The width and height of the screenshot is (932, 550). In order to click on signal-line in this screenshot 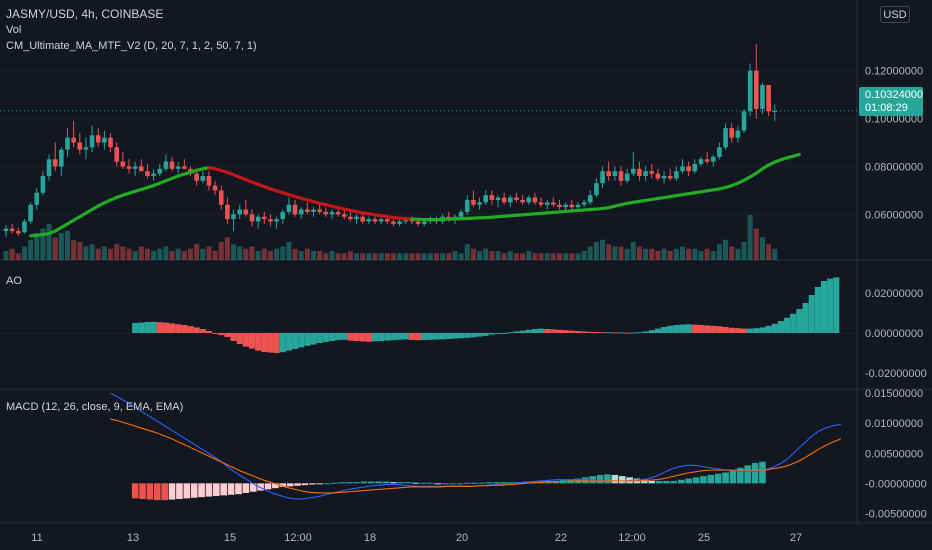, I will do `click(476, 456)`.